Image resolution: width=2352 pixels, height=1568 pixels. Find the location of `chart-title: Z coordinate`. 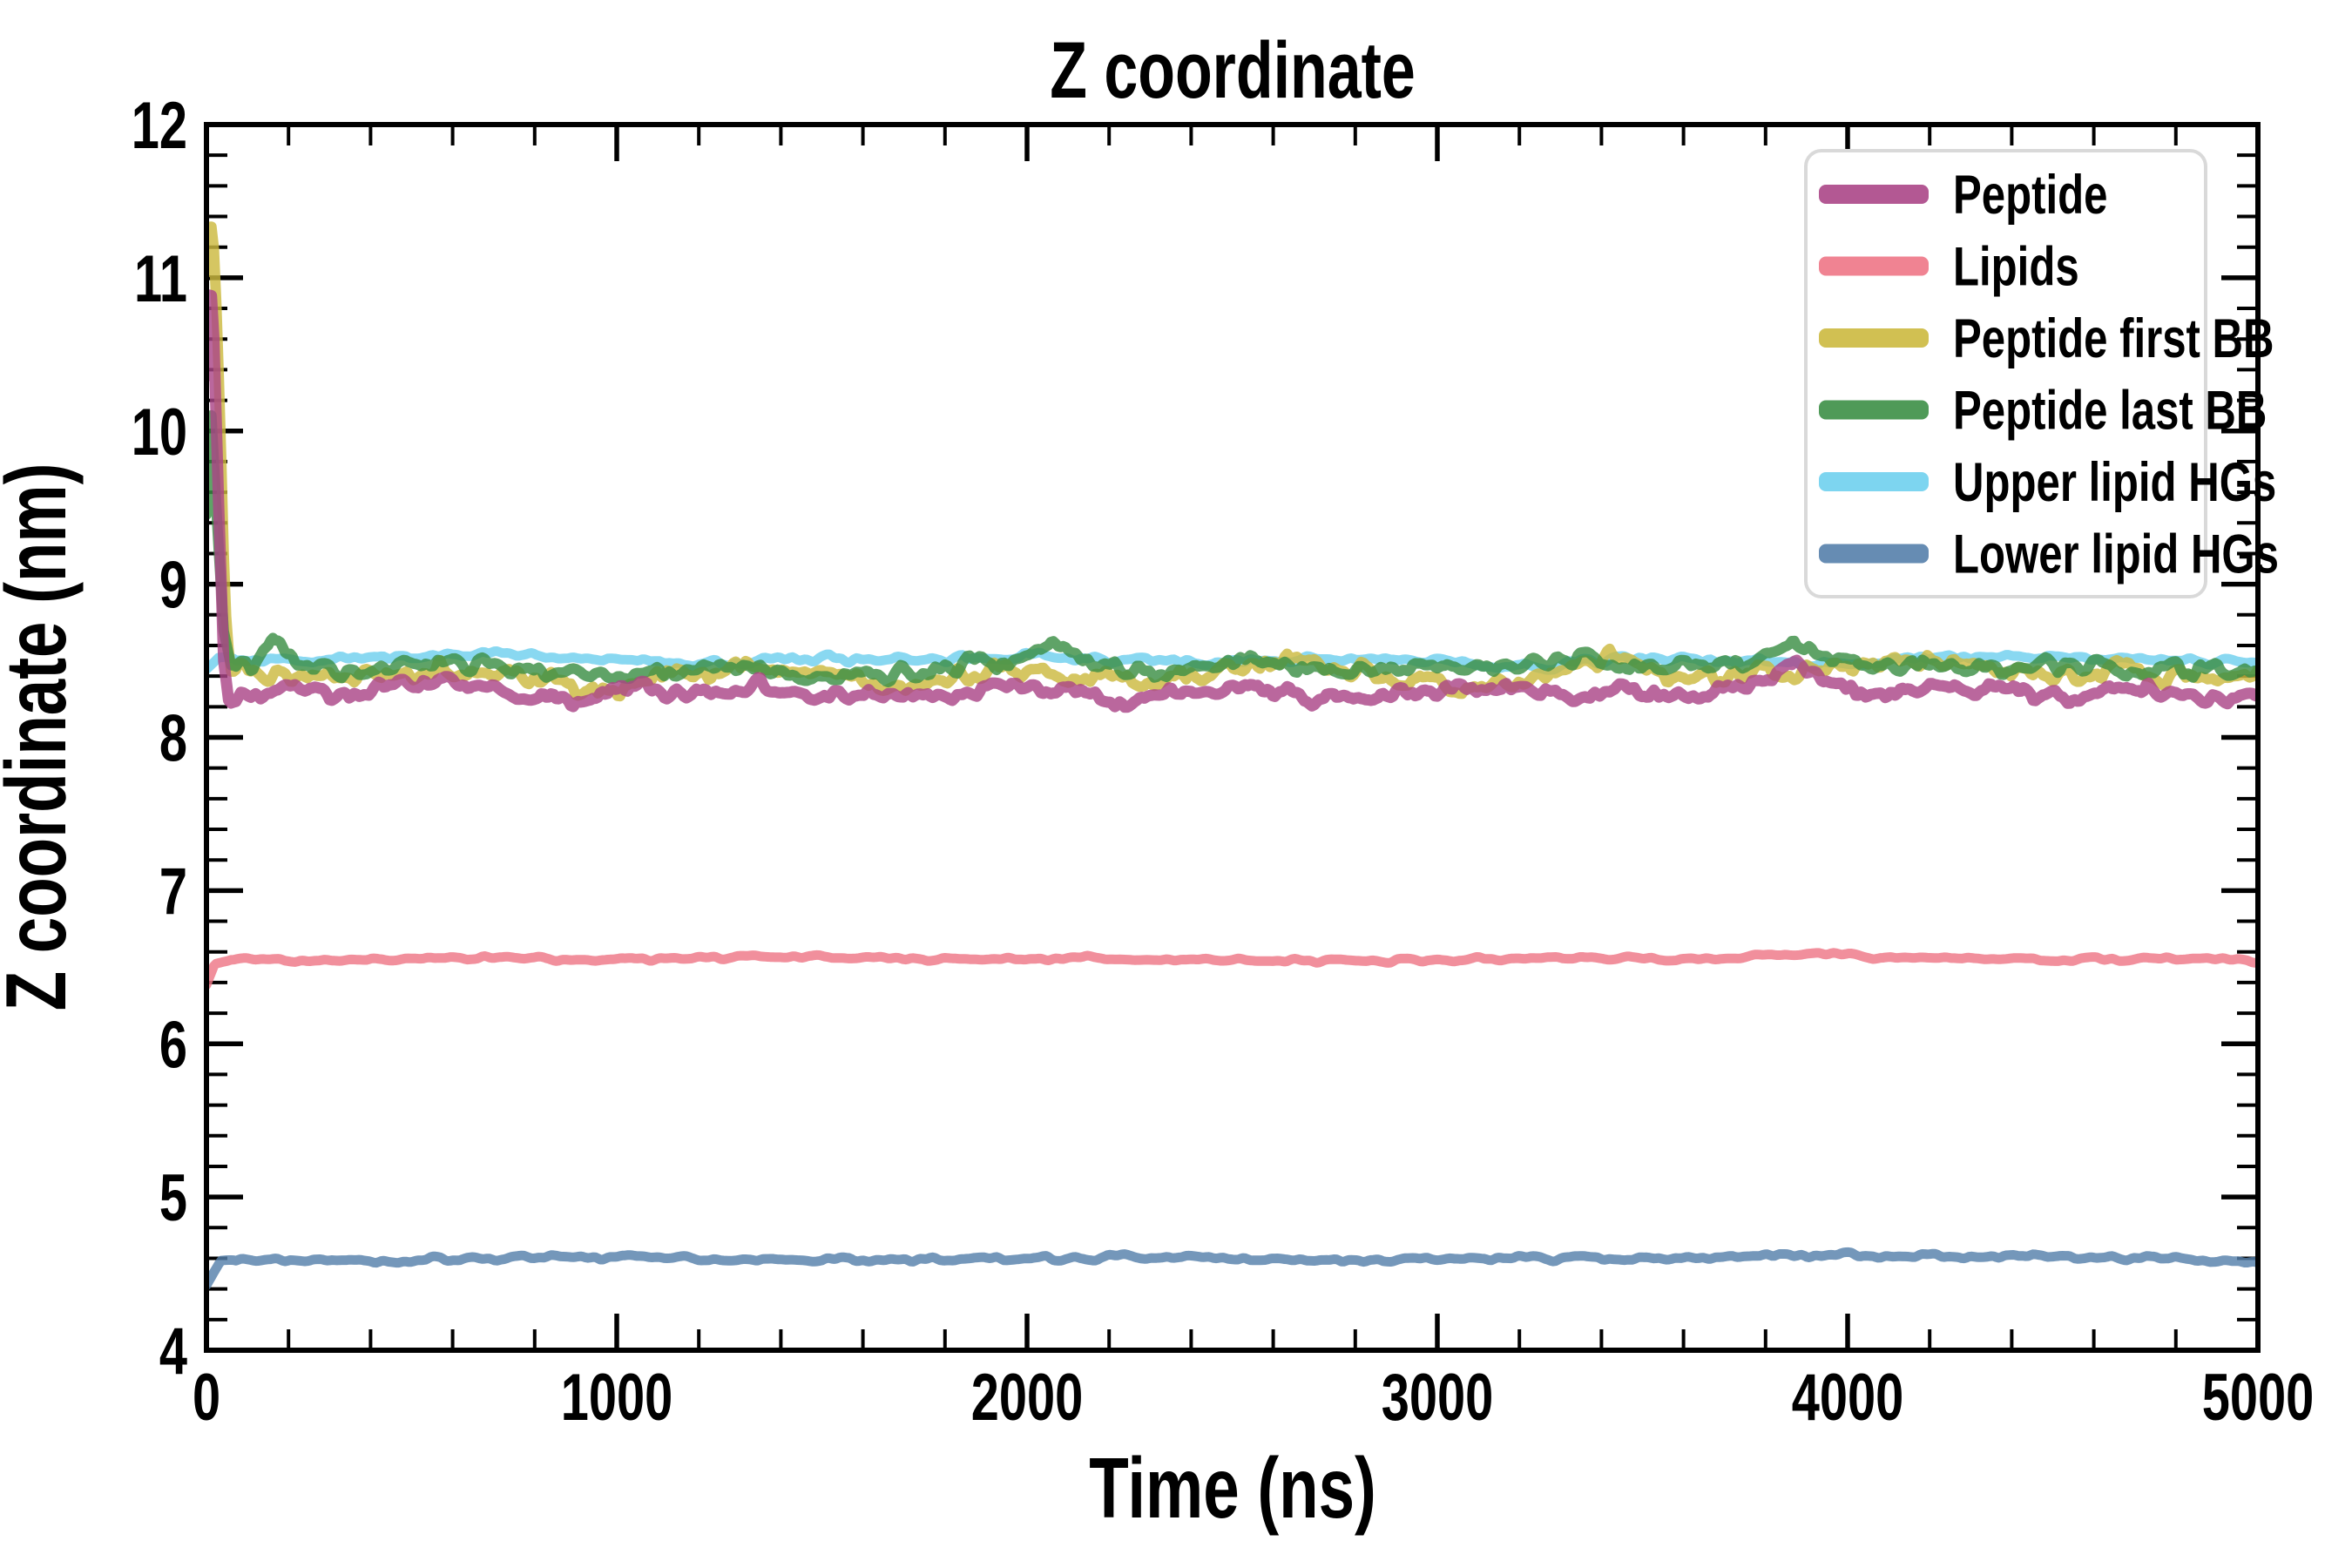

chart-title: Z coordinate is located at coordinates (1232, 70).